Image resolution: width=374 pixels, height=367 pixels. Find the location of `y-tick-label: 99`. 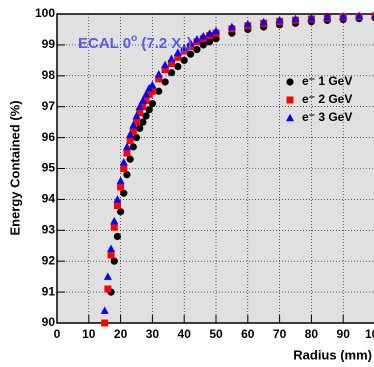

y-tick-label: 99 is located at coordinates (49, 44).